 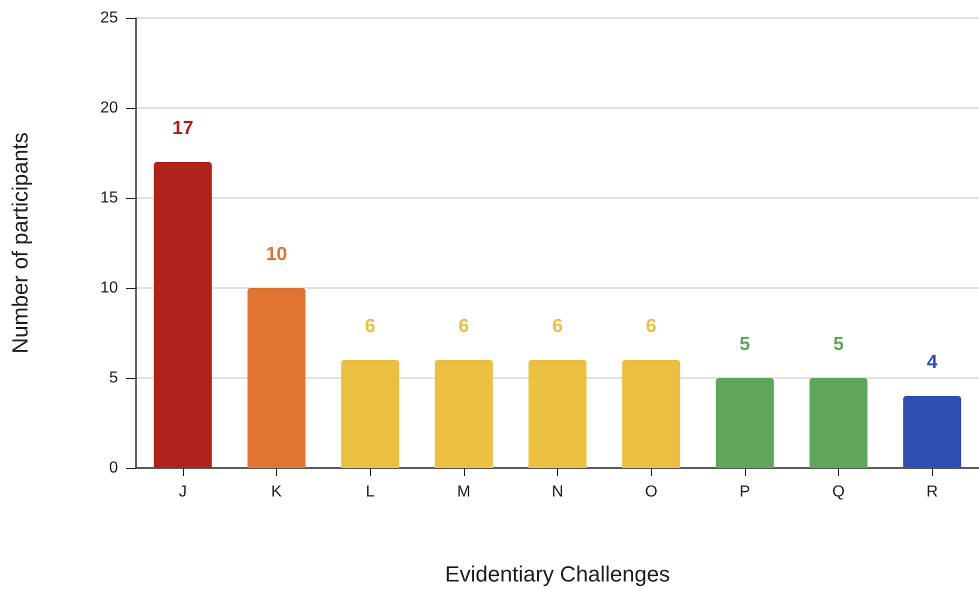 I want to click on data-label: 17, so click(x=183, y=128).